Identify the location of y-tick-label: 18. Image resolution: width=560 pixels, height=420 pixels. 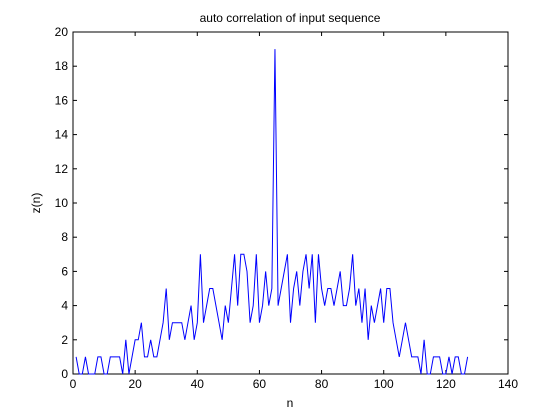
(62, 66).